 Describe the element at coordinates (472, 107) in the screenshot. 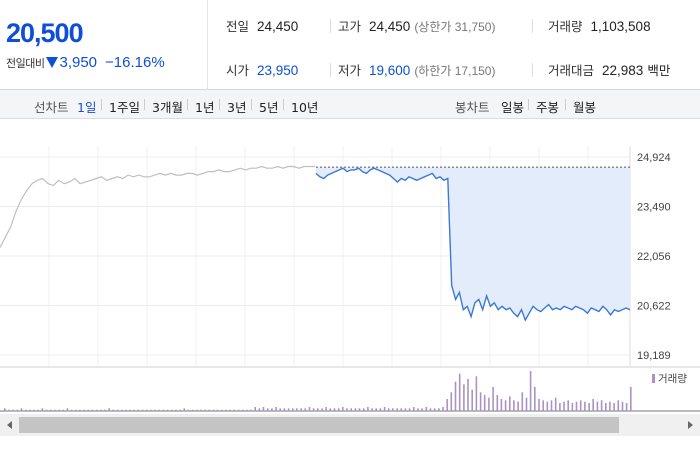

I see `candle-chart-label: 봉차트` at that location.